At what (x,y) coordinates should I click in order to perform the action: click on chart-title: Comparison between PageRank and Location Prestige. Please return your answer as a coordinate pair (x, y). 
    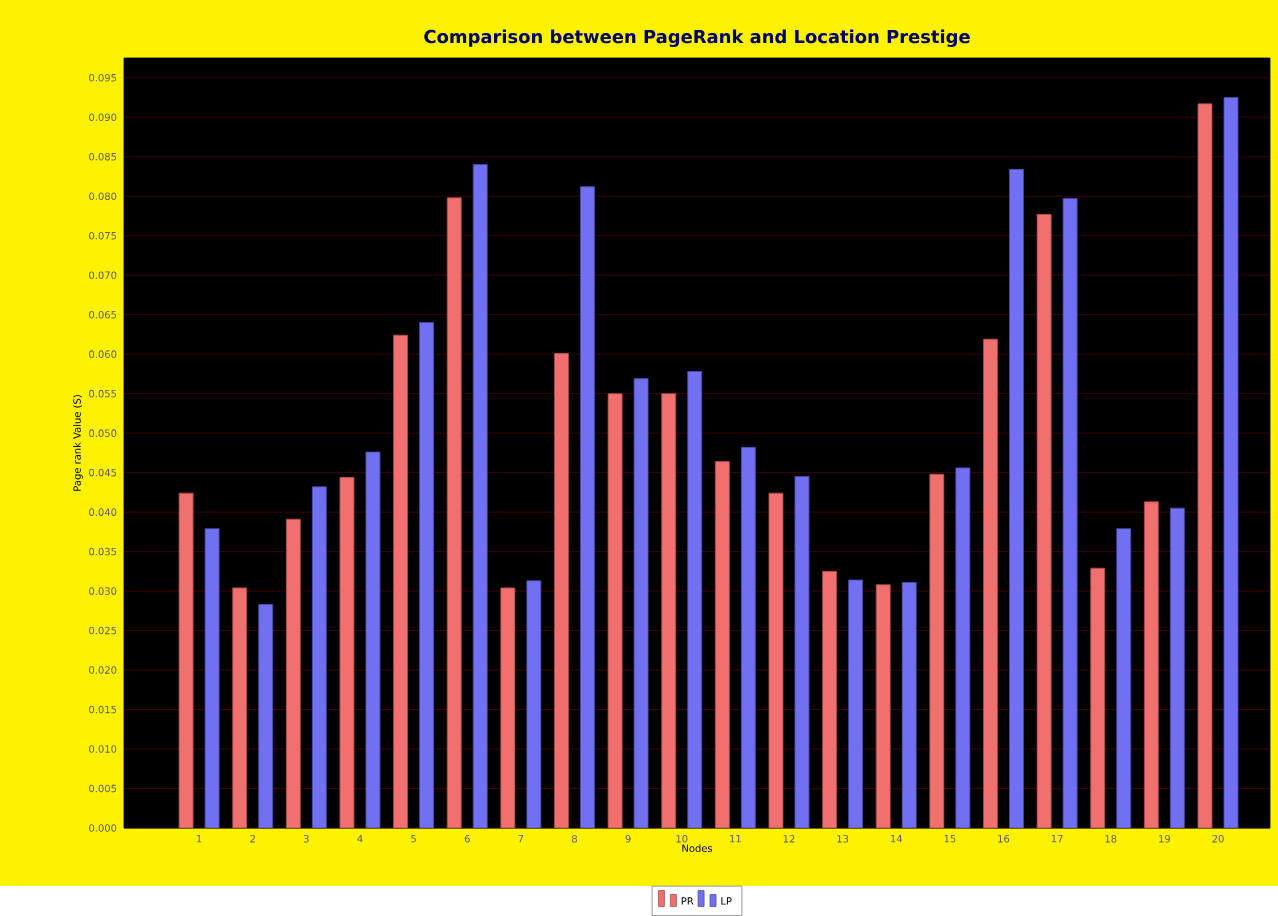
    Looking at the image, I should click on (697, 38).